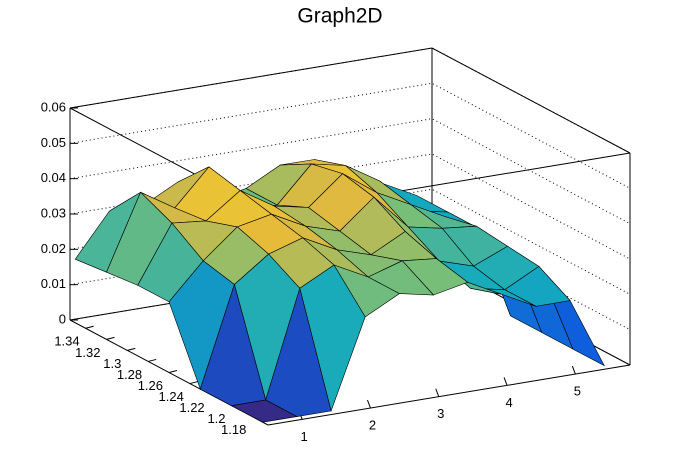  What do you see at coordinates (577, 390) in the screenshot?
I see `x-tick-label: 5` at bounding box center [577, 390].